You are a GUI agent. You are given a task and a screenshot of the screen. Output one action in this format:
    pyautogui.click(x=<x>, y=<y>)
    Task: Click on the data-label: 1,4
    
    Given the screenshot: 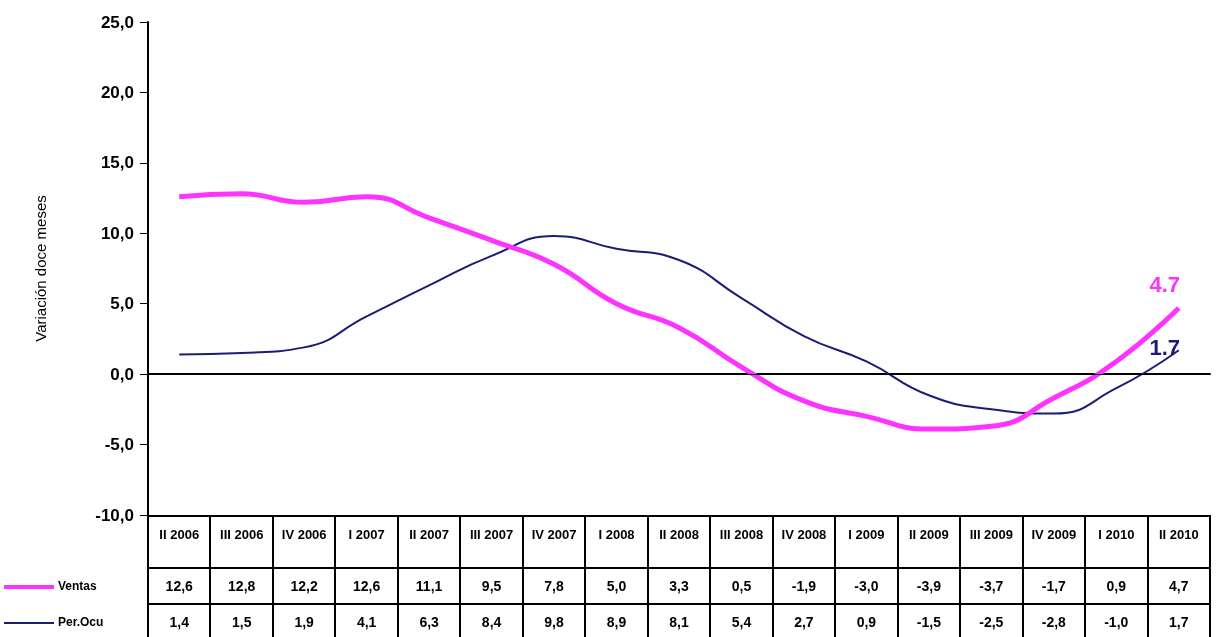 What is the action you would take?
    pyautogui.click(x=179, y=620)
    